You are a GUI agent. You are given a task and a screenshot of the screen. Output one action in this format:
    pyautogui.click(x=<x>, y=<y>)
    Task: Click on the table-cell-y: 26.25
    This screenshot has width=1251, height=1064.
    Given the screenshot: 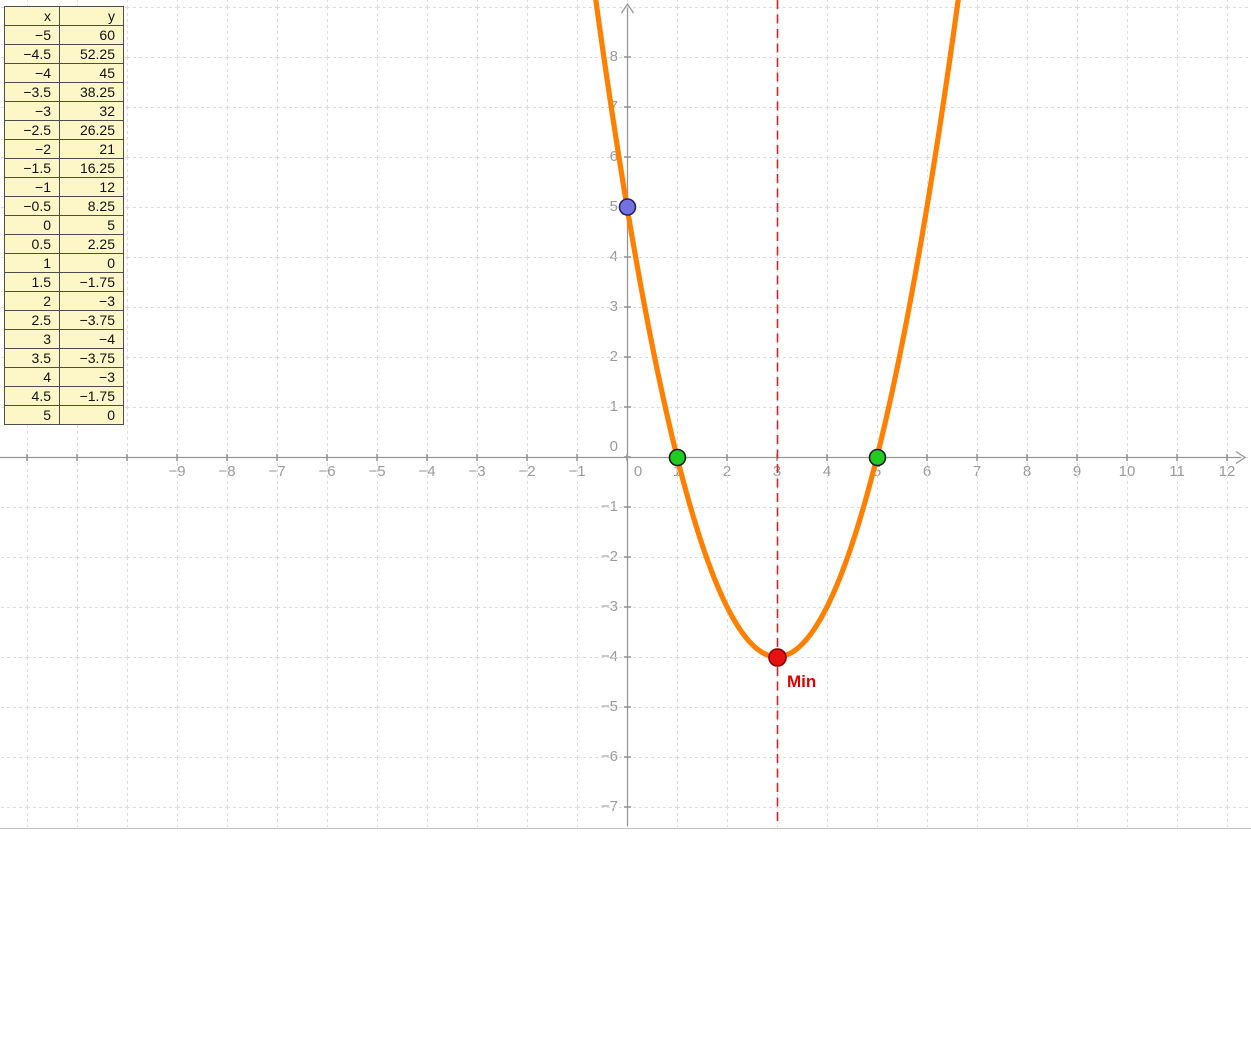 What is the action you would take?
    pyautogui.click(x=91, y=130)
    